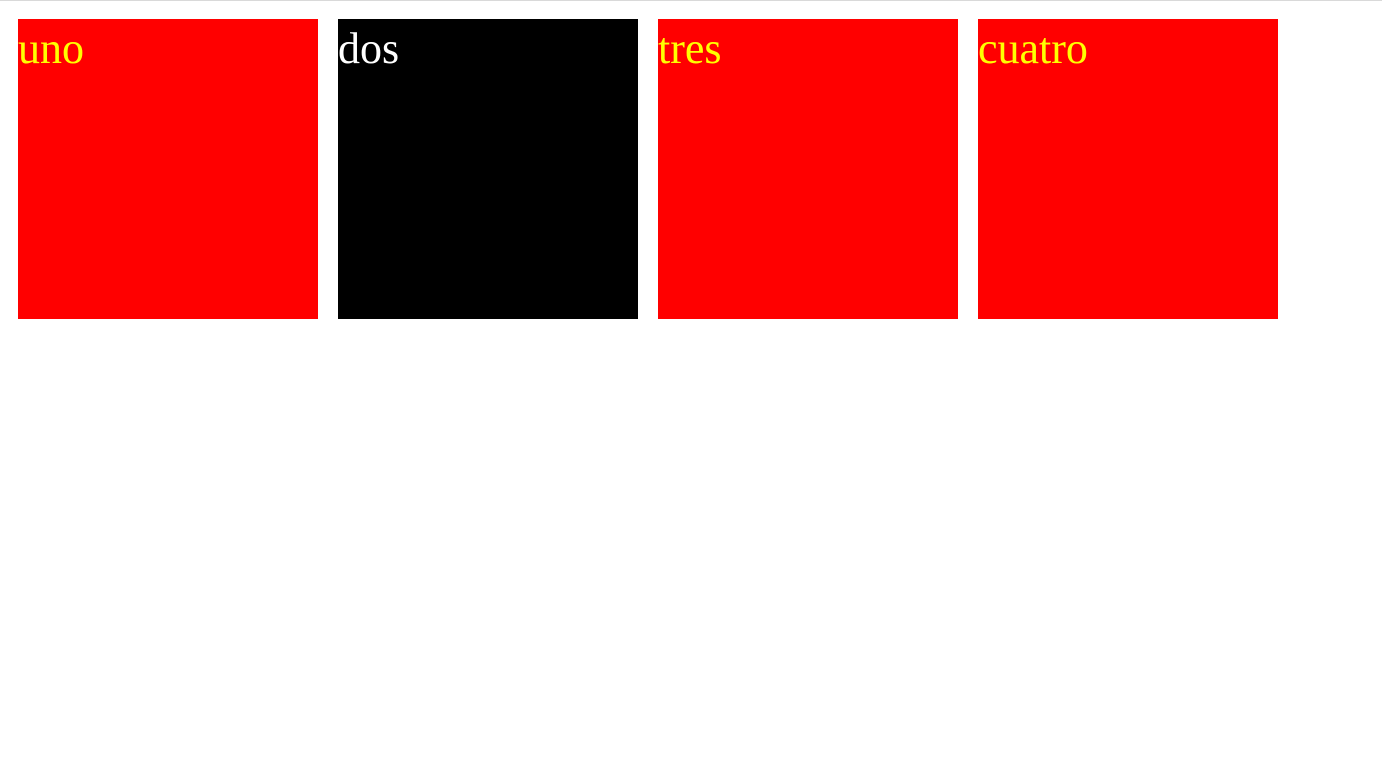 The image size is (1382, 757). What do you see at coordinates (51, 48) in the screenshot?
I see `box-uno-label: uno` at bounding box center [51, 48].